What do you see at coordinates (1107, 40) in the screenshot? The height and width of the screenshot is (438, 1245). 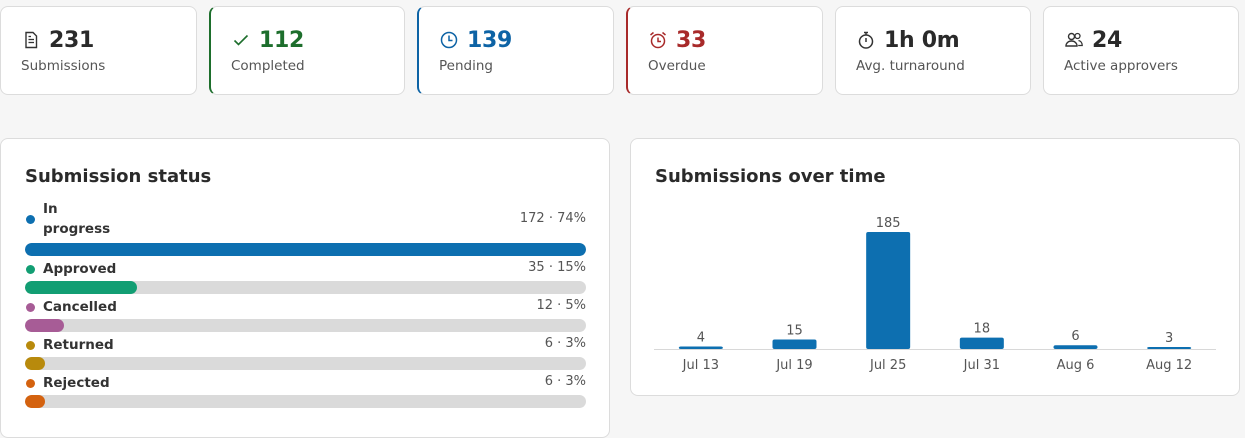 I see `stat-value: 24` at bounding box center [1107, 40].